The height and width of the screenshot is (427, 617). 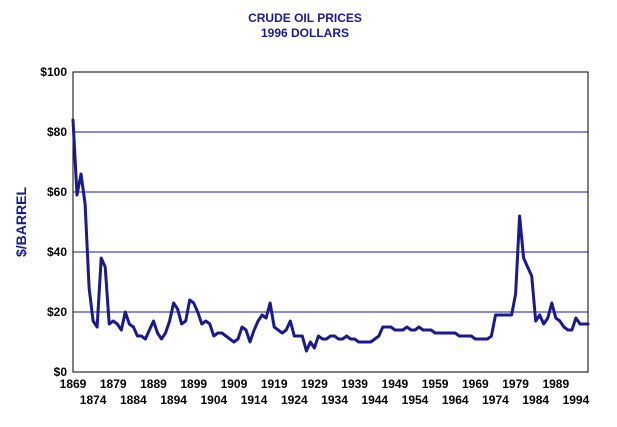 What do you see at coordinates (334, 400) in the screenshot?
I see `x-tick-label: 1934` at bounding box center [334, 400].